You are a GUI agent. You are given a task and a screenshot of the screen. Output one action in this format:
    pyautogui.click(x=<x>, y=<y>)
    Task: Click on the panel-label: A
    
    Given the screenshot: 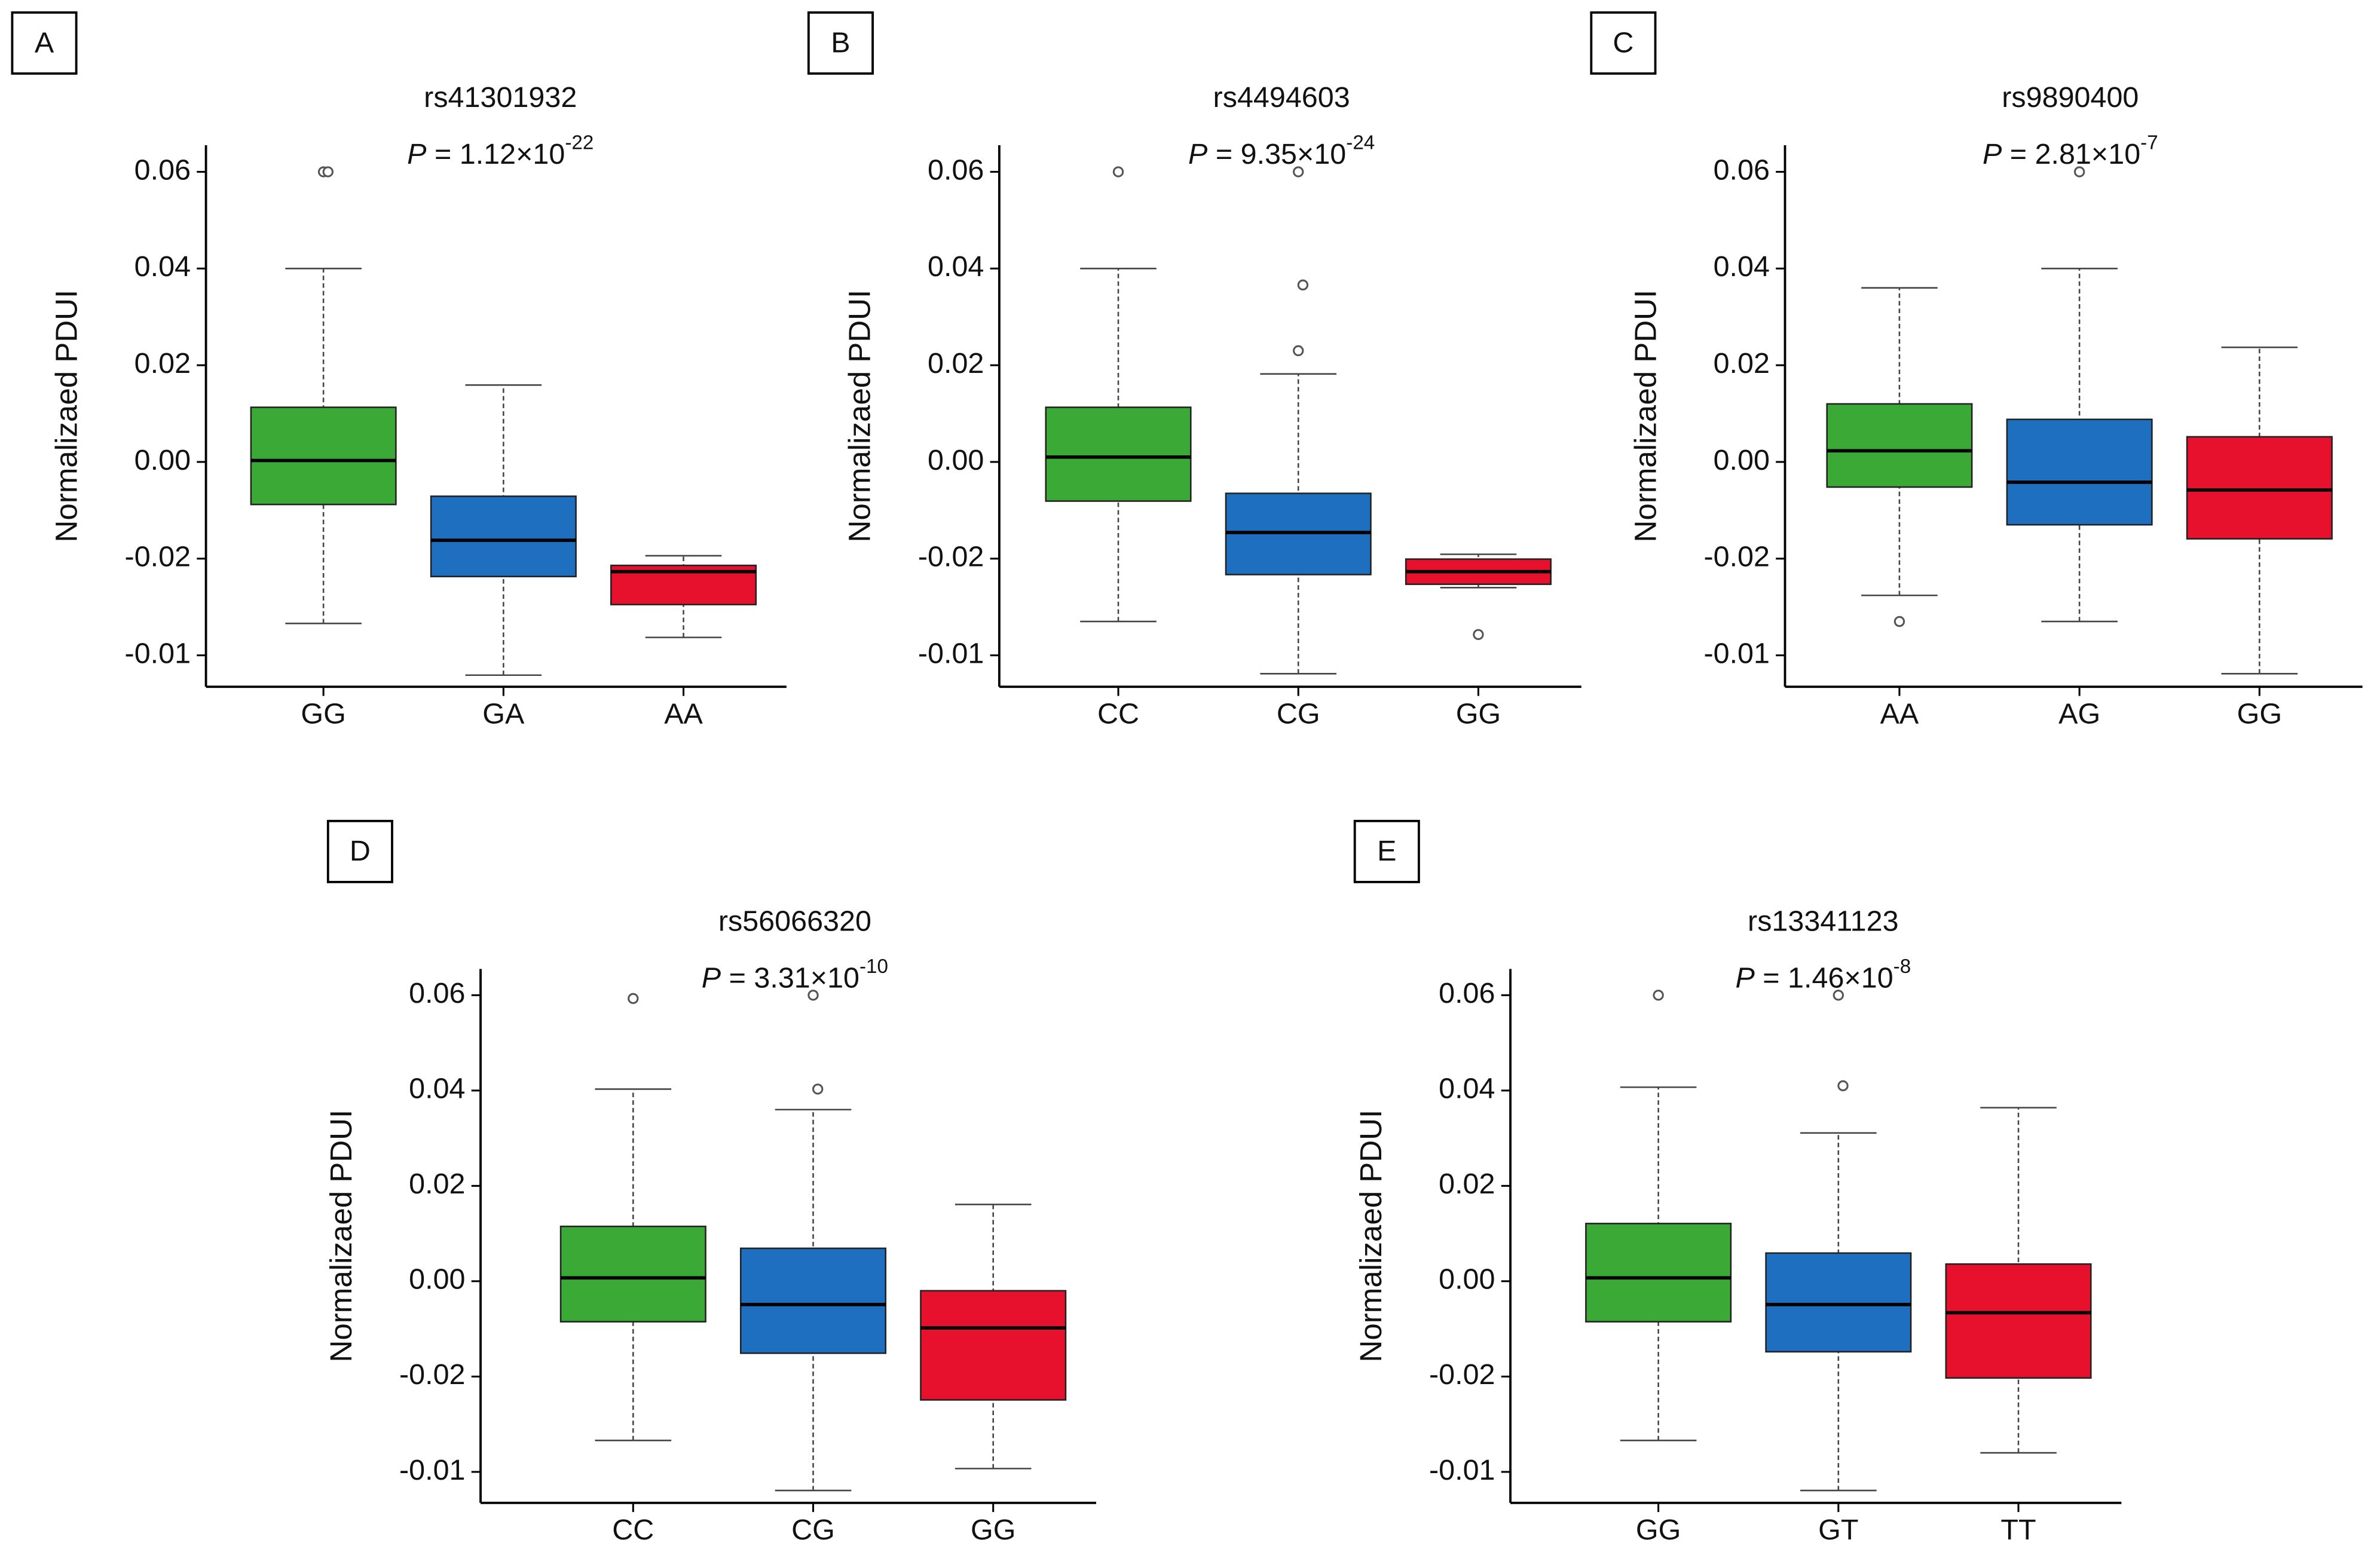 What is the action you would take?
    pyautogui.click(x=44, y=42)
    